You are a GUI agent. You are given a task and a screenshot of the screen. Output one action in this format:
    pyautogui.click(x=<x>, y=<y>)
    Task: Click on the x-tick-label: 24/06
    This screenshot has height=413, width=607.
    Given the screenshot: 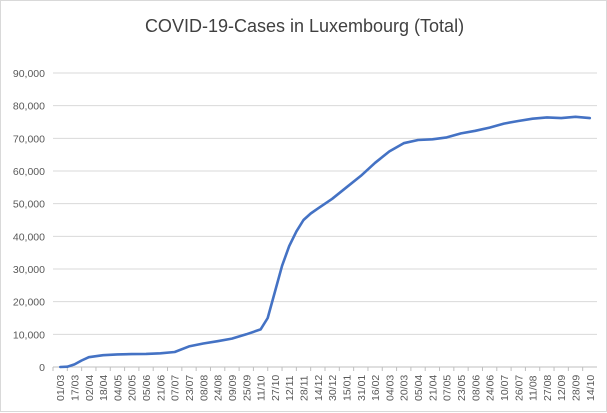 What is the action you would take?
    pyautogui.click(x=491, y=388)
    